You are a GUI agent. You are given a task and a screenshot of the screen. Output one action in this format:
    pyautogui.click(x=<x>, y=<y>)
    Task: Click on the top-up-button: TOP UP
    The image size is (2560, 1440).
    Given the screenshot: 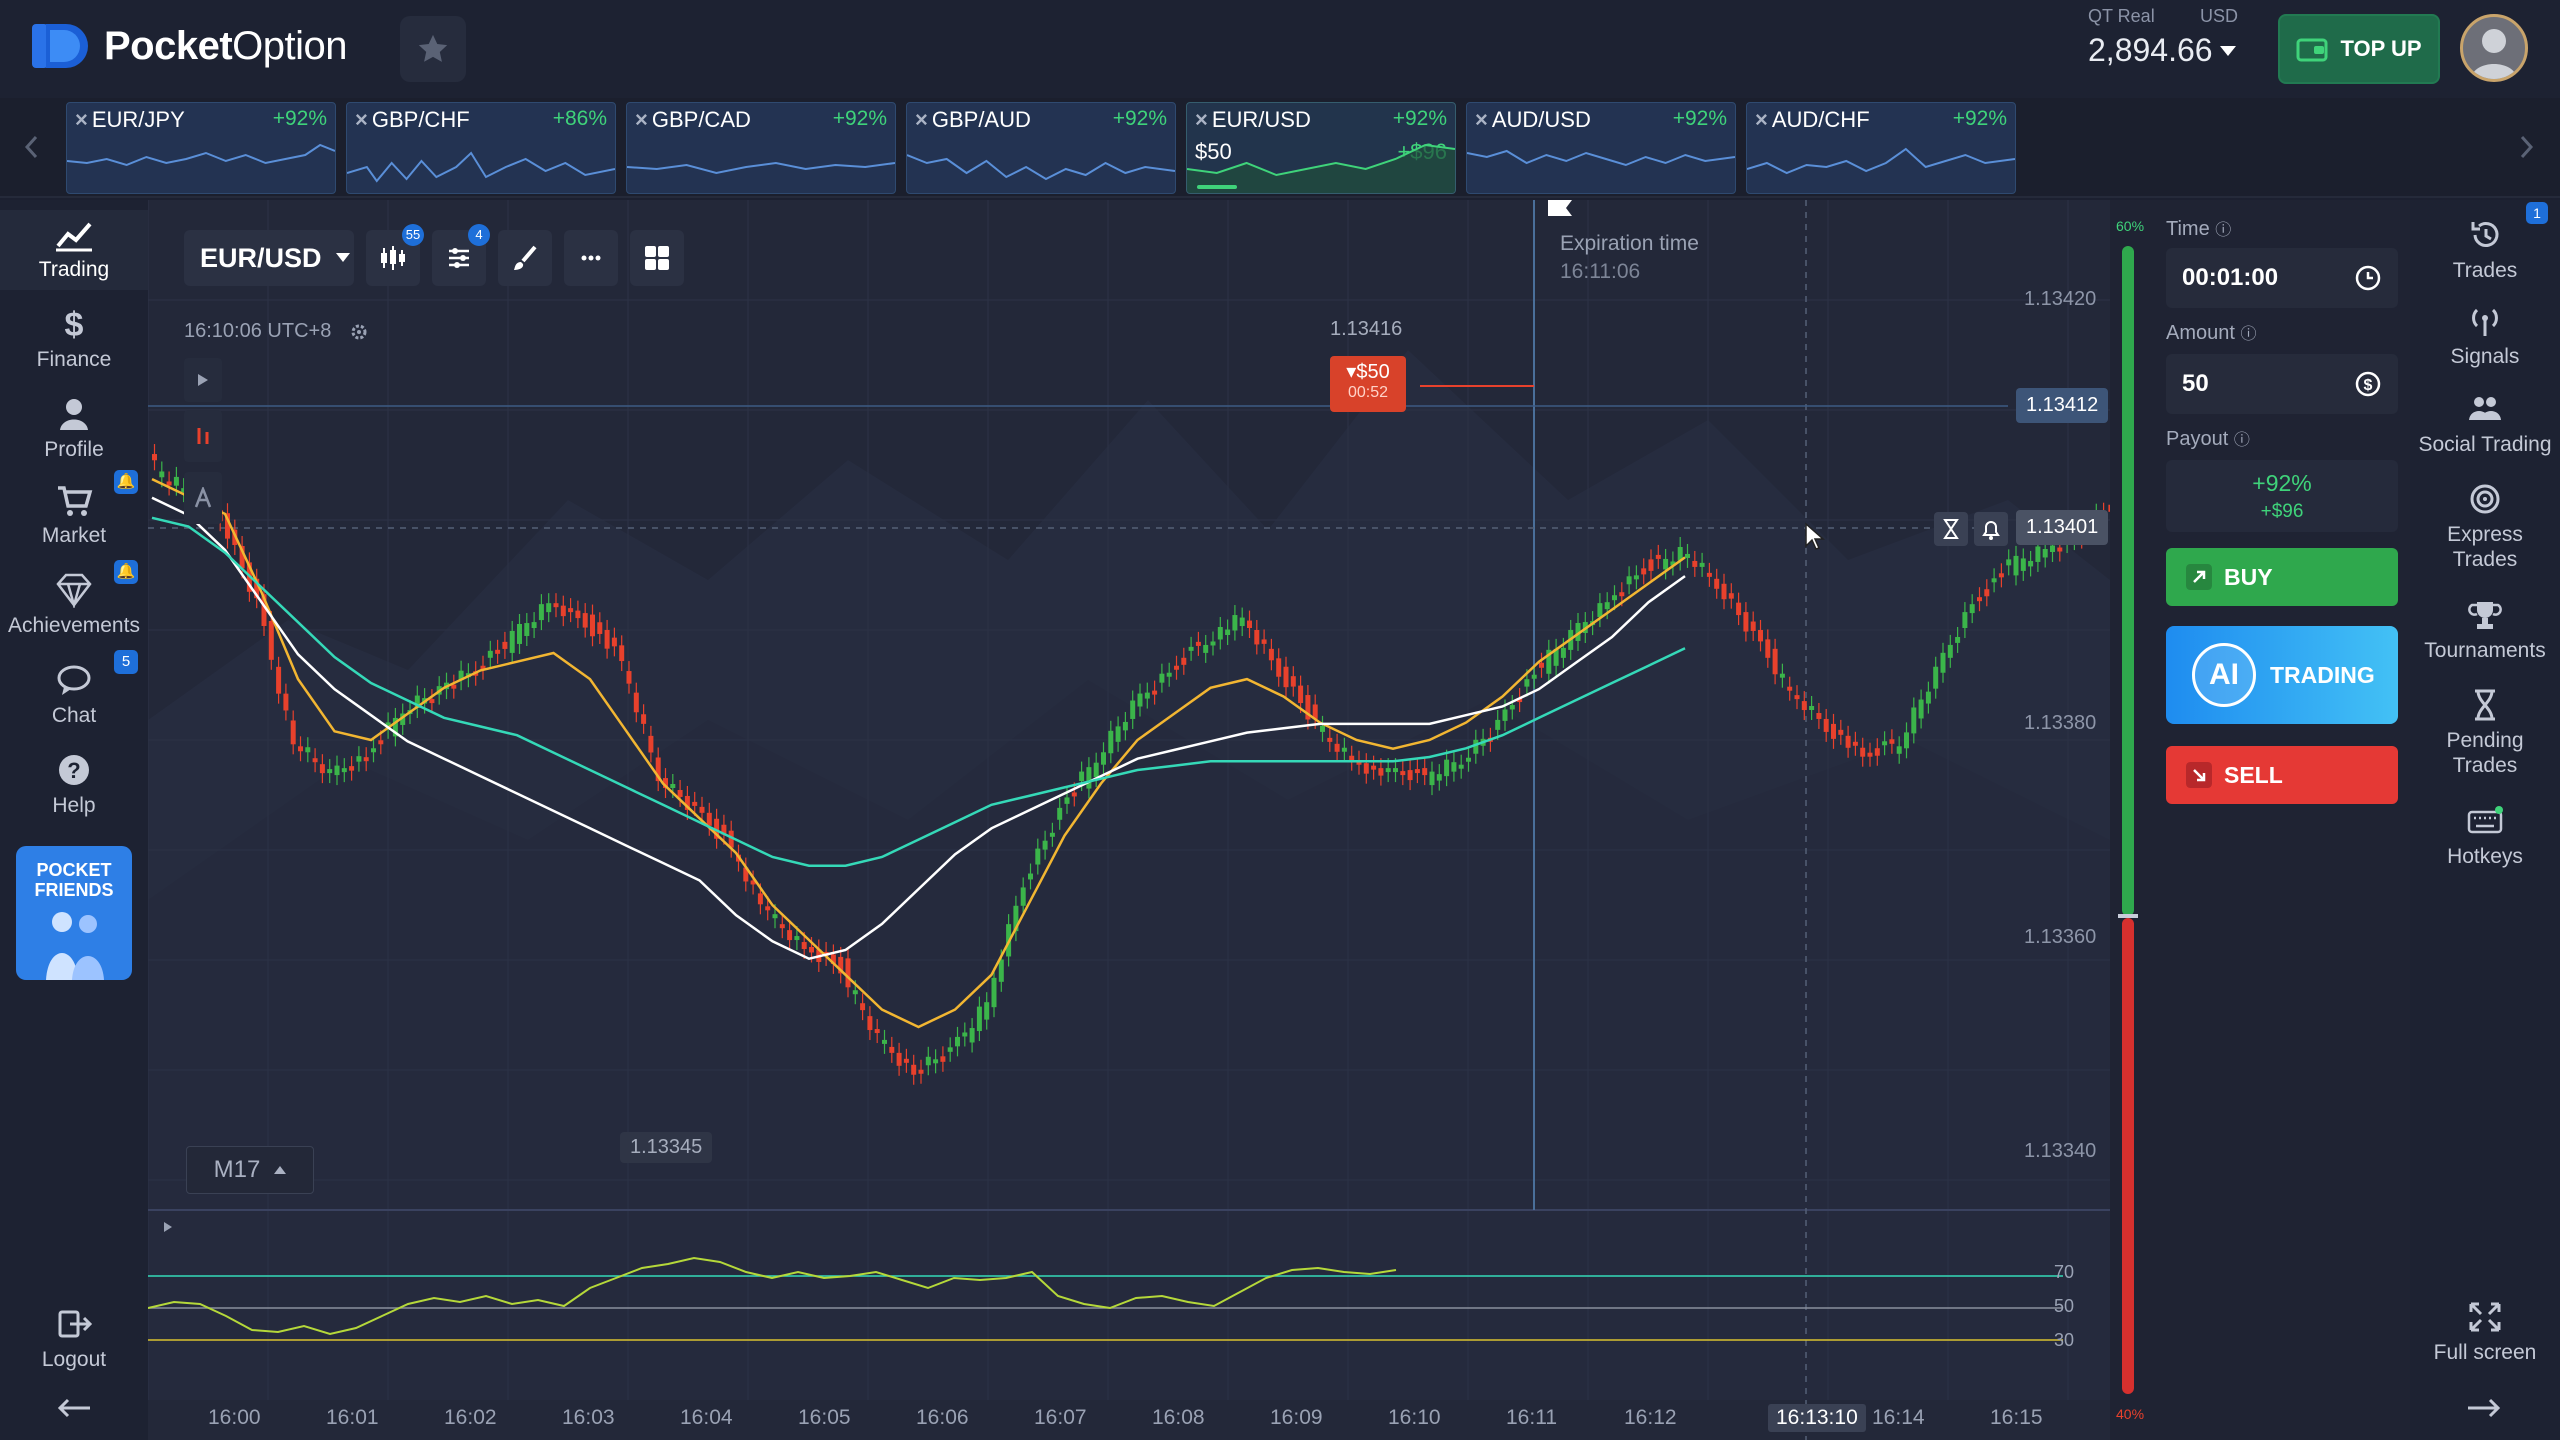 What is the action you would take?
    pyautogui.click(x=2359, y=49)
    